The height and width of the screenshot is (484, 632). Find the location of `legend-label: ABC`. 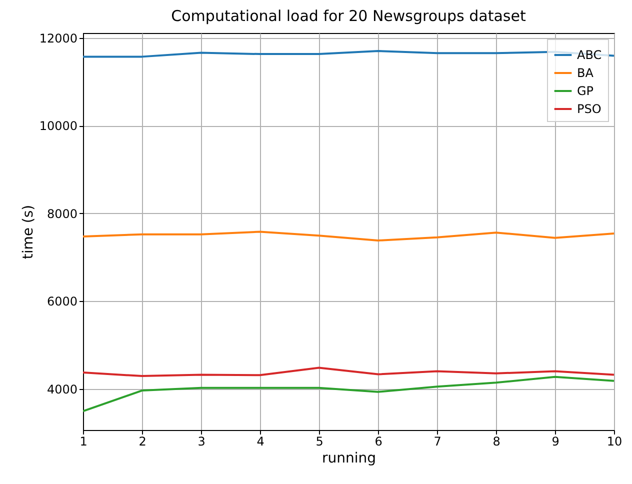

legend-label: ABC is located at coordinates (589, 55).